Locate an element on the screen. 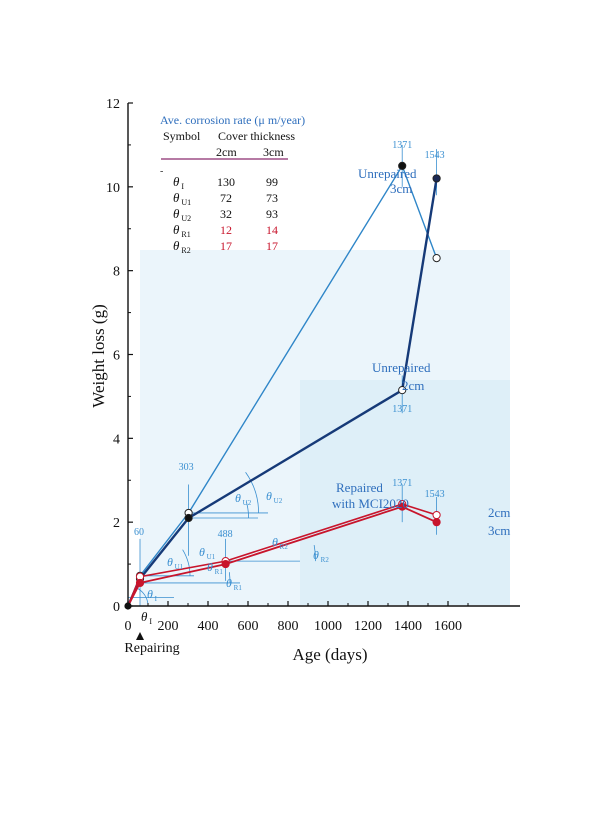  day-label: 488 is located at coordinates (225, 534).